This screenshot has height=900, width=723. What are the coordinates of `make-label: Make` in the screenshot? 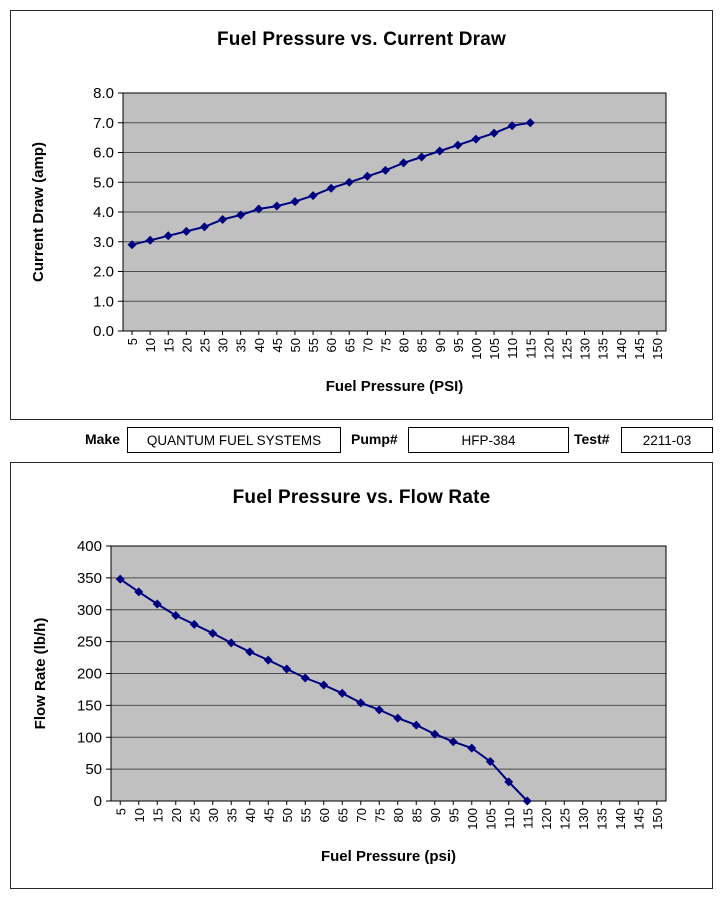 It's located at (102, 439).